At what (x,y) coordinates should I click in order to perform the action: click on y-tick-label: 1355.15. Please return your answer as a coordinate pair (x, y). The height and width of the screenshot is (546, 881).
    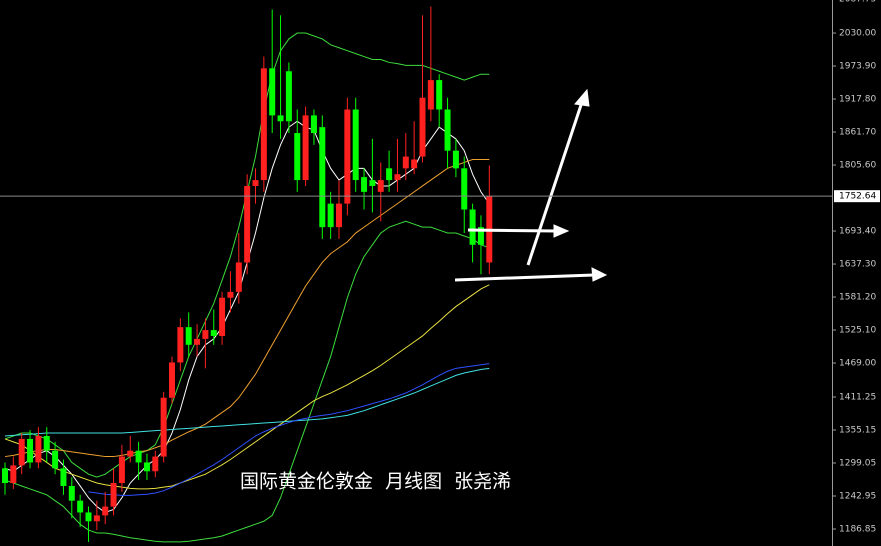
    Looking at the image, I should click on (857, 431).